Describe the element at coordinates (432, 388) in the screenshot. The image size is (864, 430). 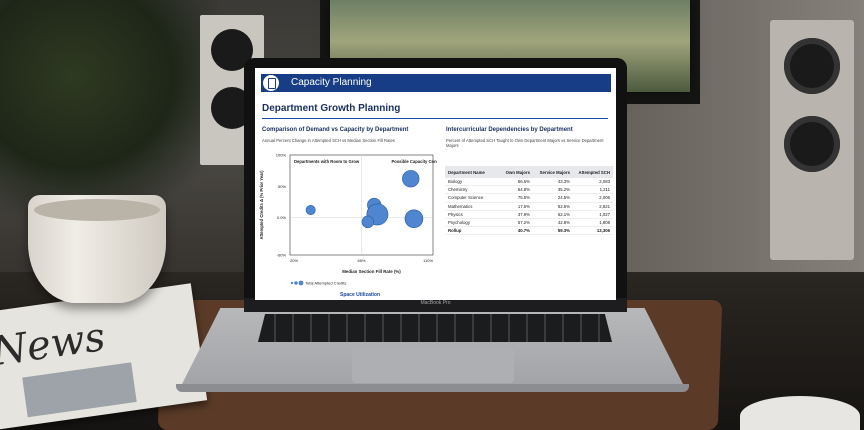
I see `laptop-front-edge` at that location.